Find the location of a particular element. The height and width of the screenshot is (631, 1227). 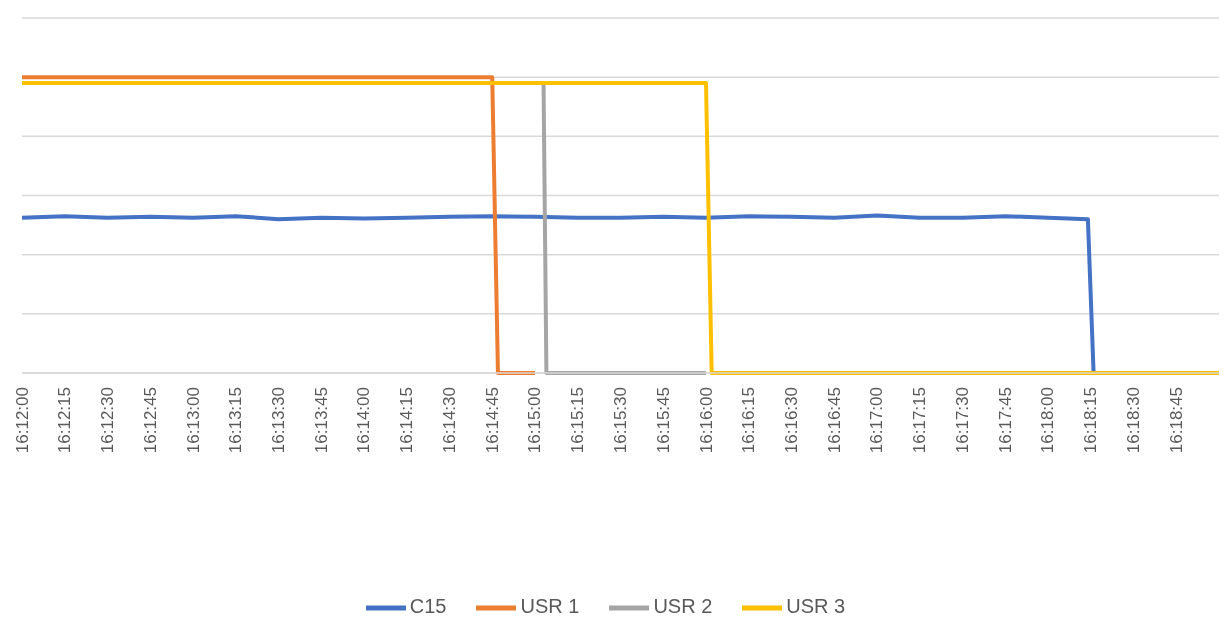

legend-label: USR 1 is located at coordinates (550, 606).